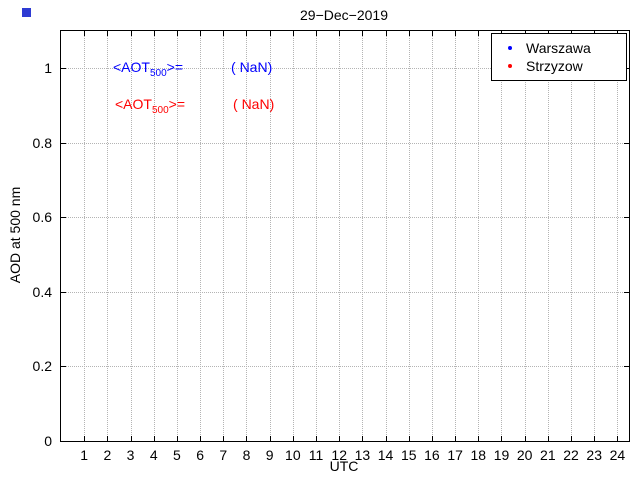 This screenshot has height=480, width=640. What do you see at coordinates (501, 455) in the screenshot?
I see `x-tick-label: 19` at bounding box center [501, 455].